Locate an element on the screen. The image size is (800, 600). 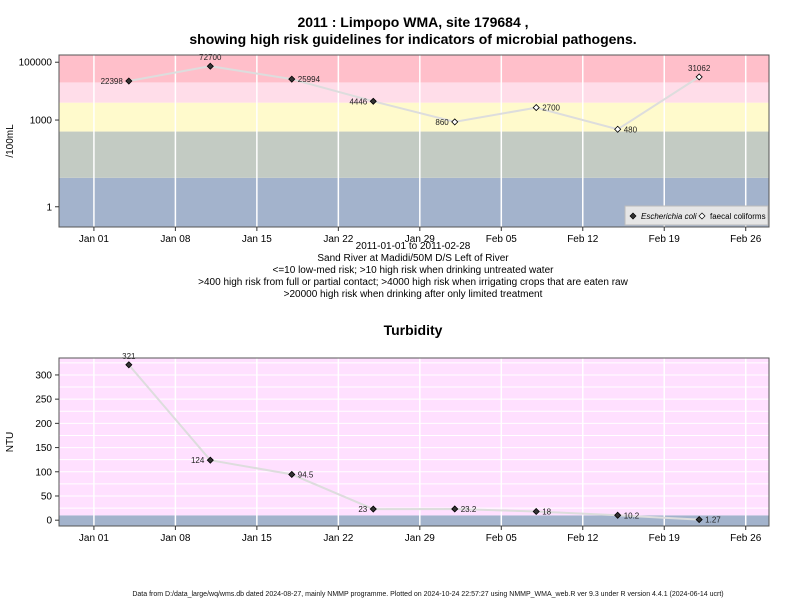
top-connector-lines is located at coordinates (414, 98).